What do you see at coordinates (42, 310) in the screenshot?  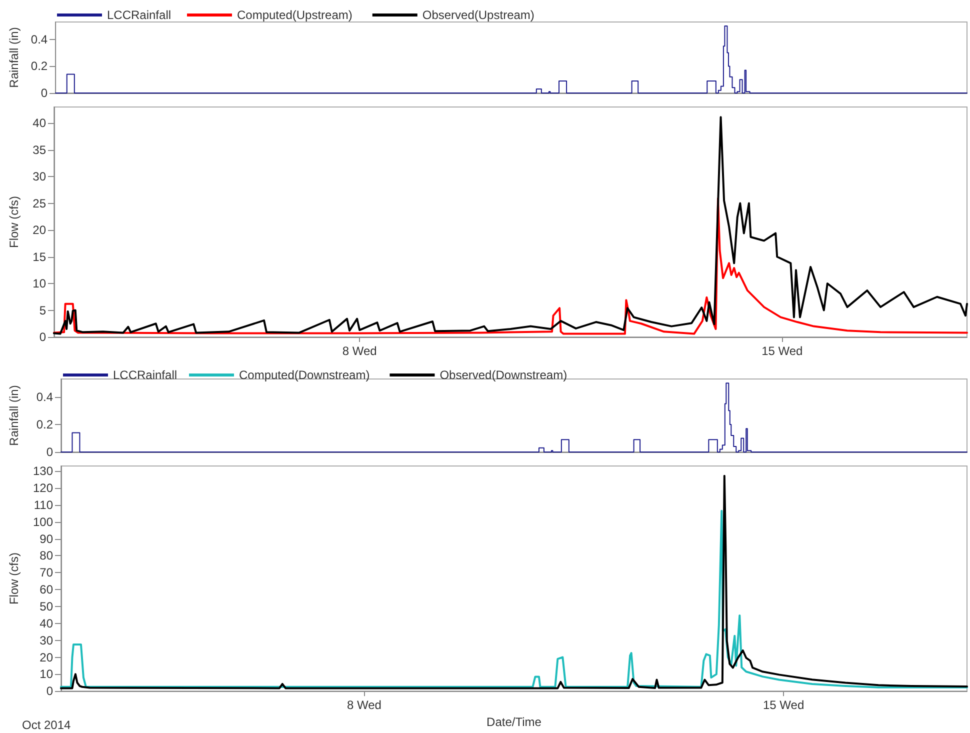 I see `y-tick-label: 5` at bounding box center [42, 310].